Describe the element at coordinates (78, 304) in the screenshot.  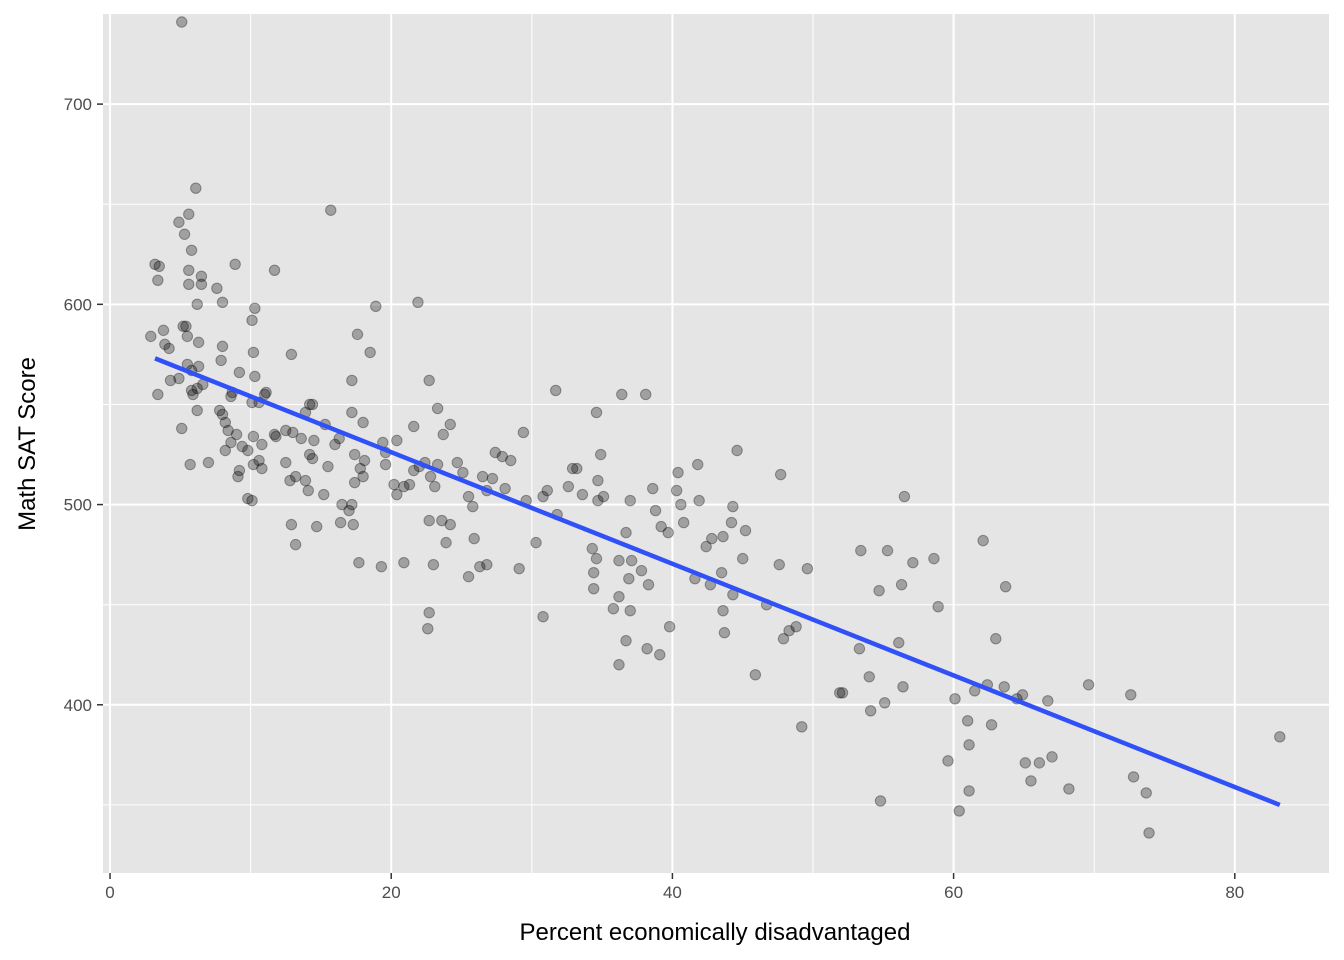
I see `y-tick-label: 600` at that location.